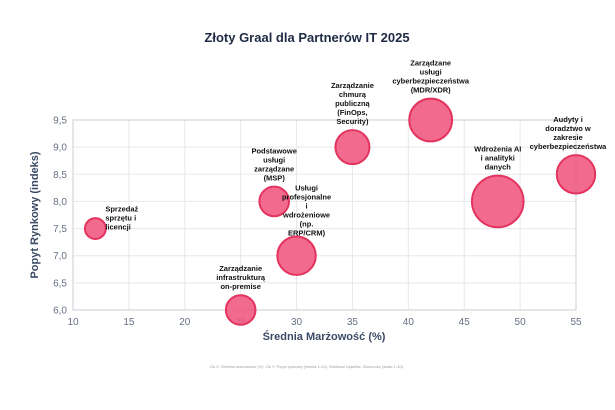  Describe the element at coordinates (35, 214) in the screenshot. I see `y-axis-title: Popyt Rynkowy (indeks)` at that location.